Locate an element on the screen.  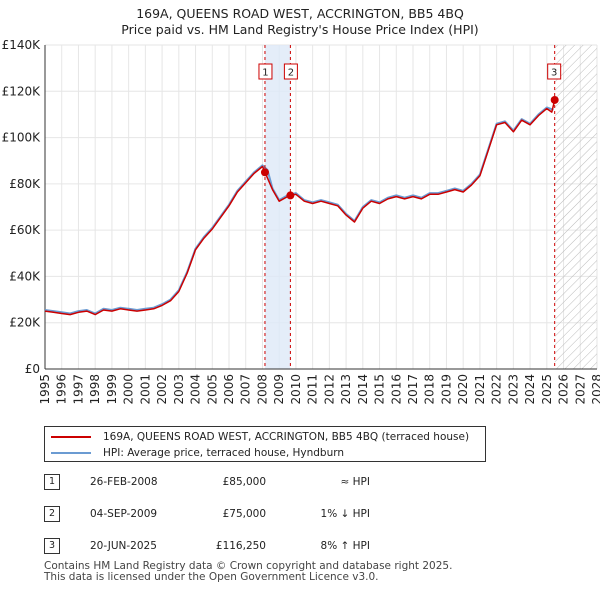
x-tick-label: 1997 is located at coordinates (78, 389).